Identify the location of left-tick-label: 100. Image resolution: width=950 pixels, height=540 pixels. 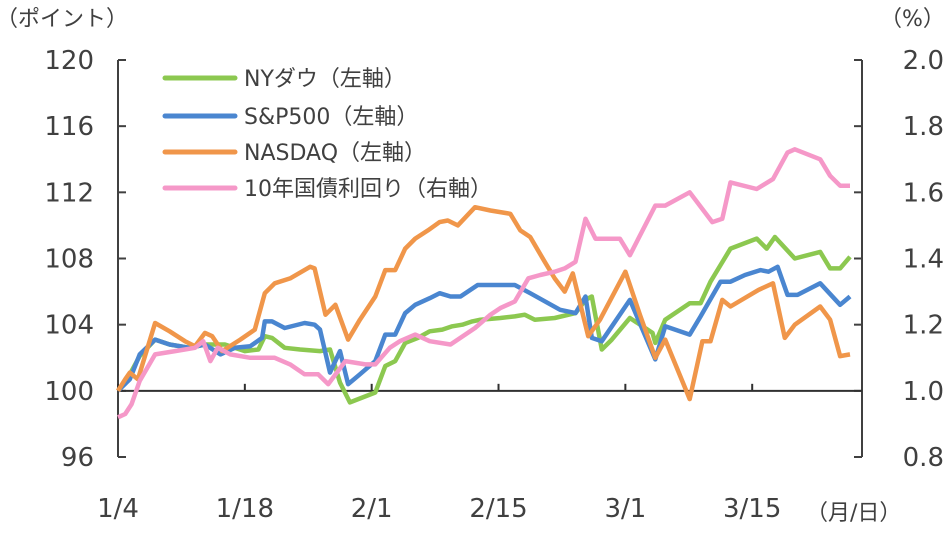
(69, 392).